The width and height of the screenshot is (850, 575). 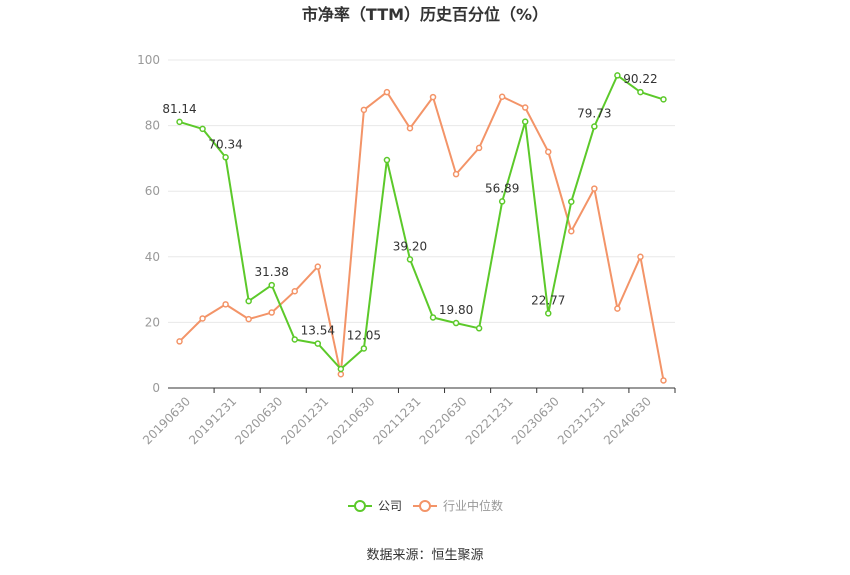 What do you see at coordinates (581, 420) in the screenshot?
I see `x-tick-label: 20231231` at bounding box center [581, 420].